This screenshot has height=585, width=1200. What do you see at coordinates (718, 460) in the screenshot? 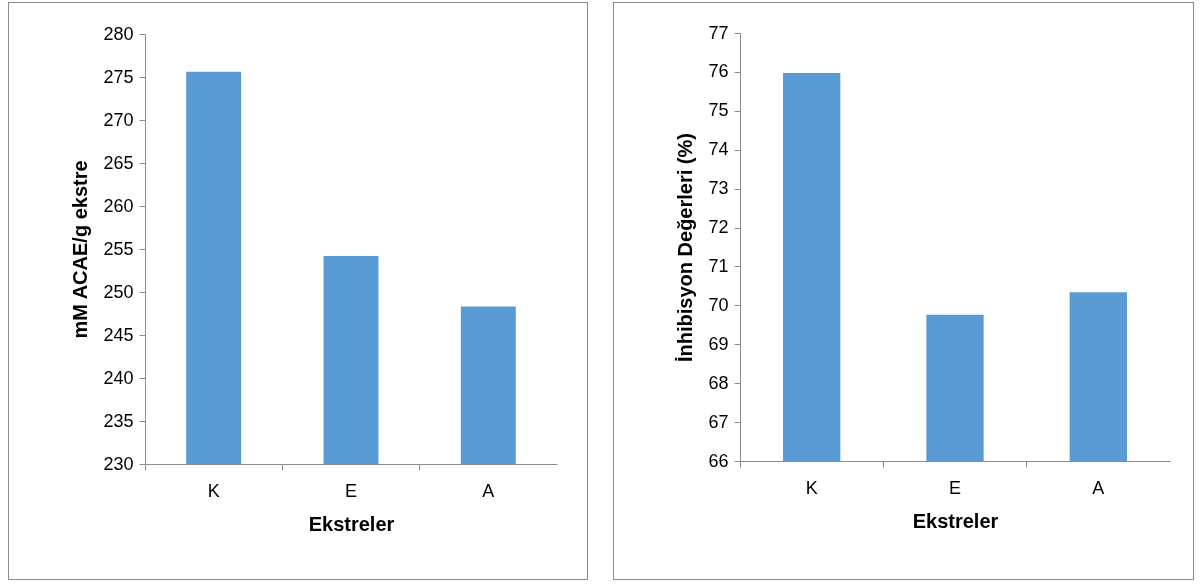
I see `y-tick-label: 66` at bounding box center [718, 460].